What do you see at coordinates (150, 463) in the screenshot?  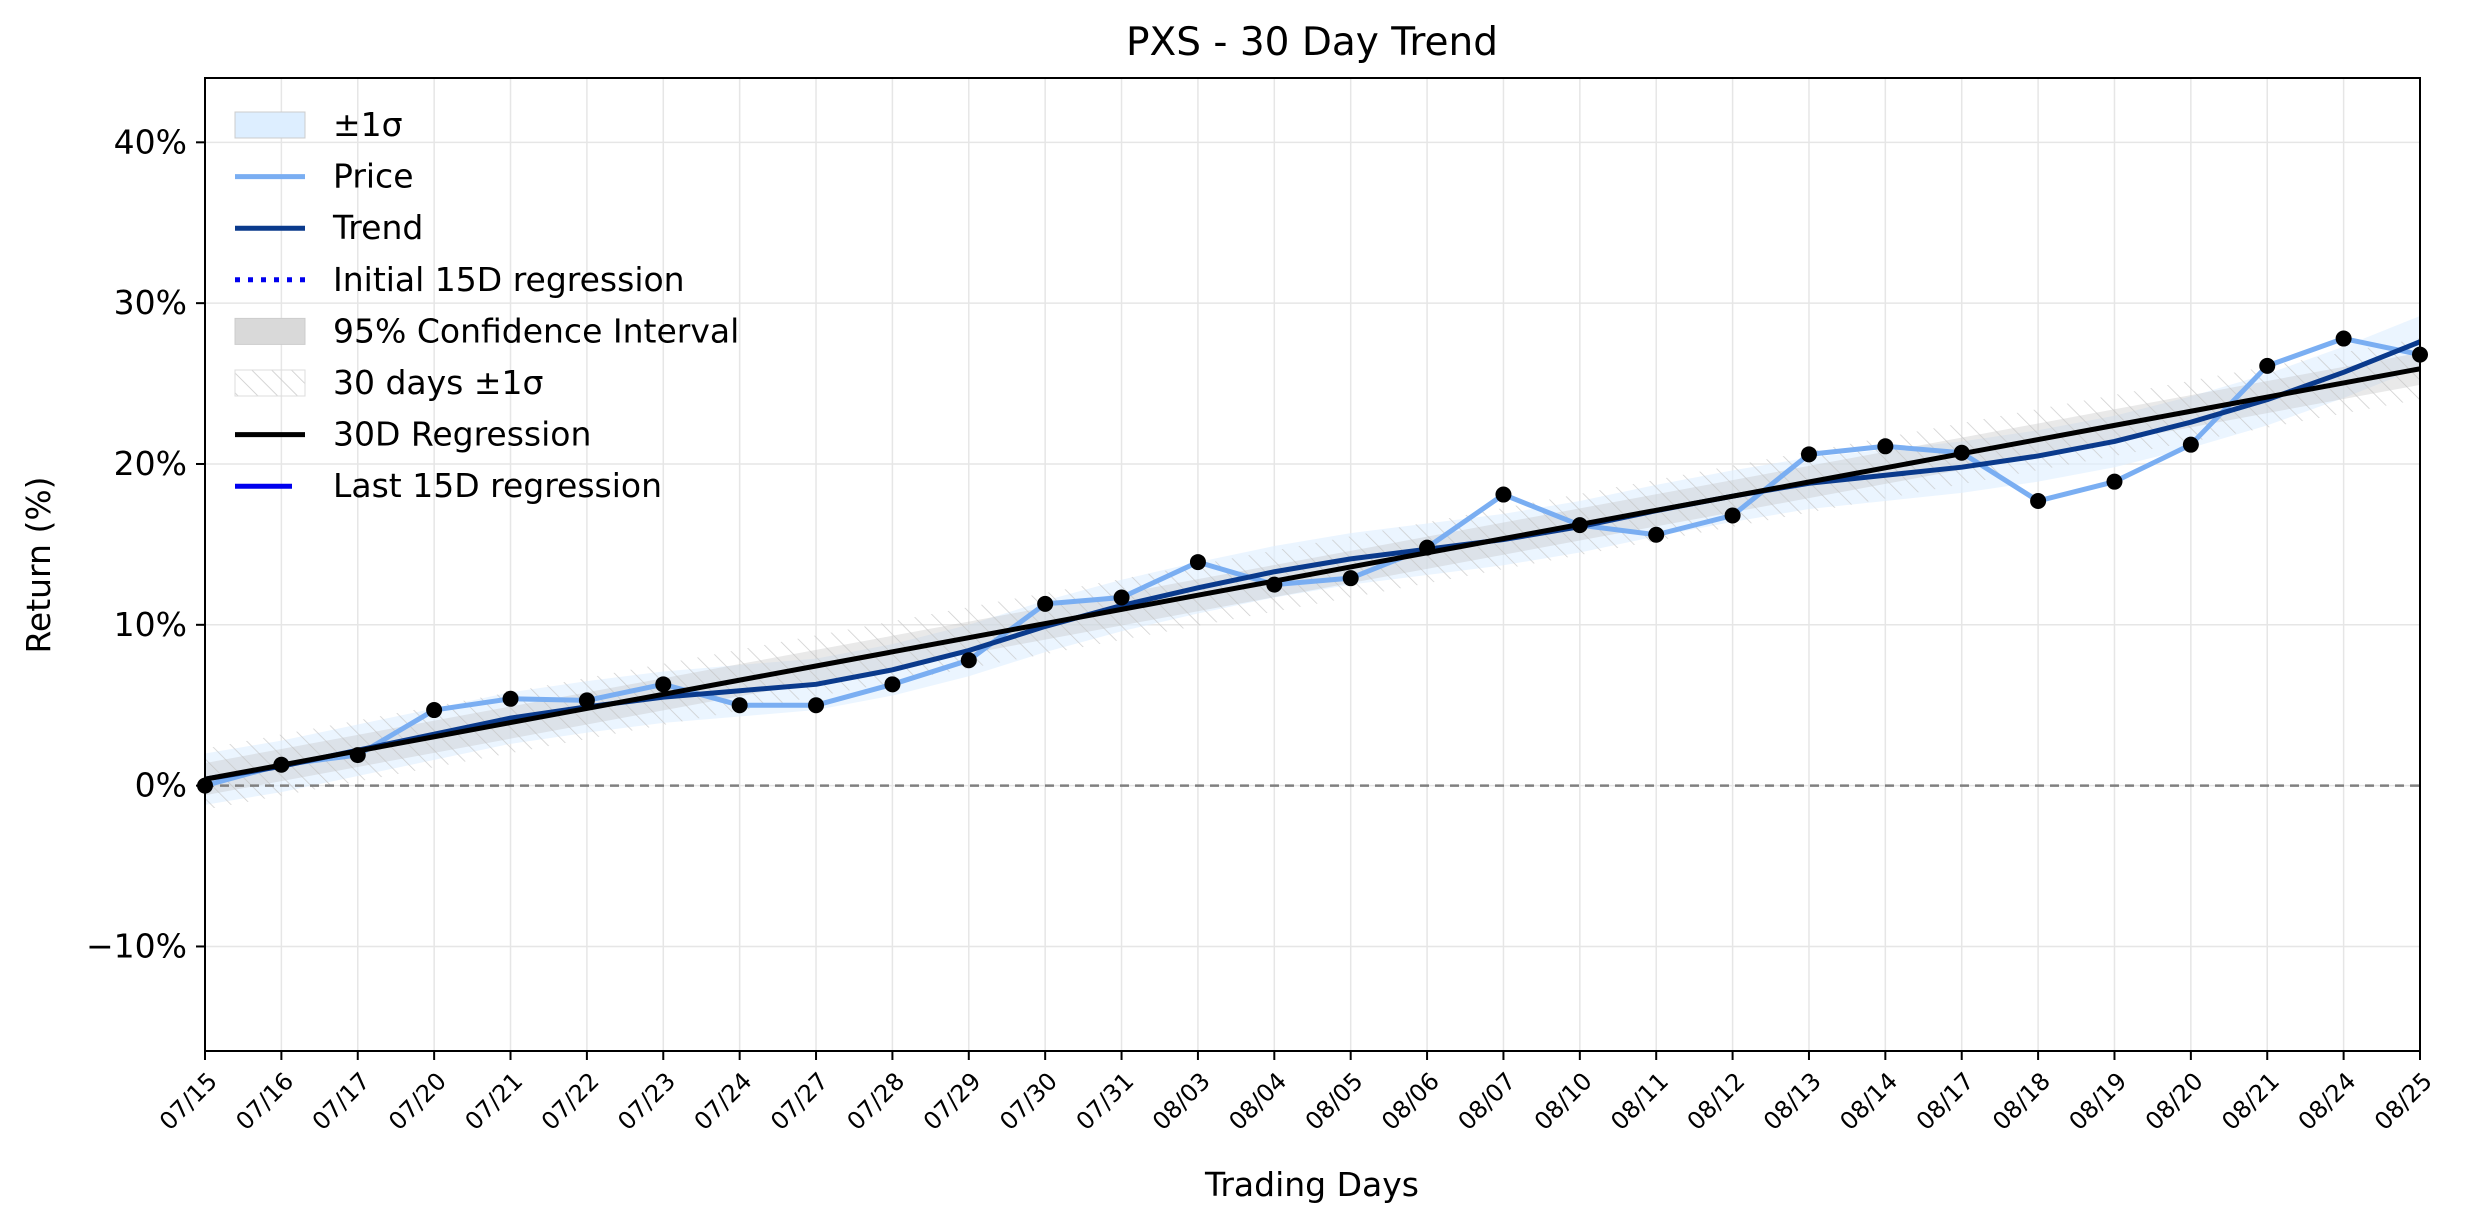 I see `y-tick-label: 20%` at bounding box center [150, 463].